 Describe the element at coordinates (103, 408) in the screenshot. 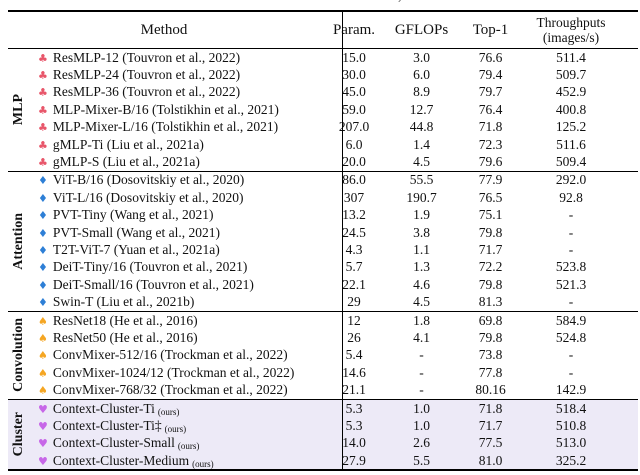

I see `method-name: Context-Cluster-Ti` at that location.